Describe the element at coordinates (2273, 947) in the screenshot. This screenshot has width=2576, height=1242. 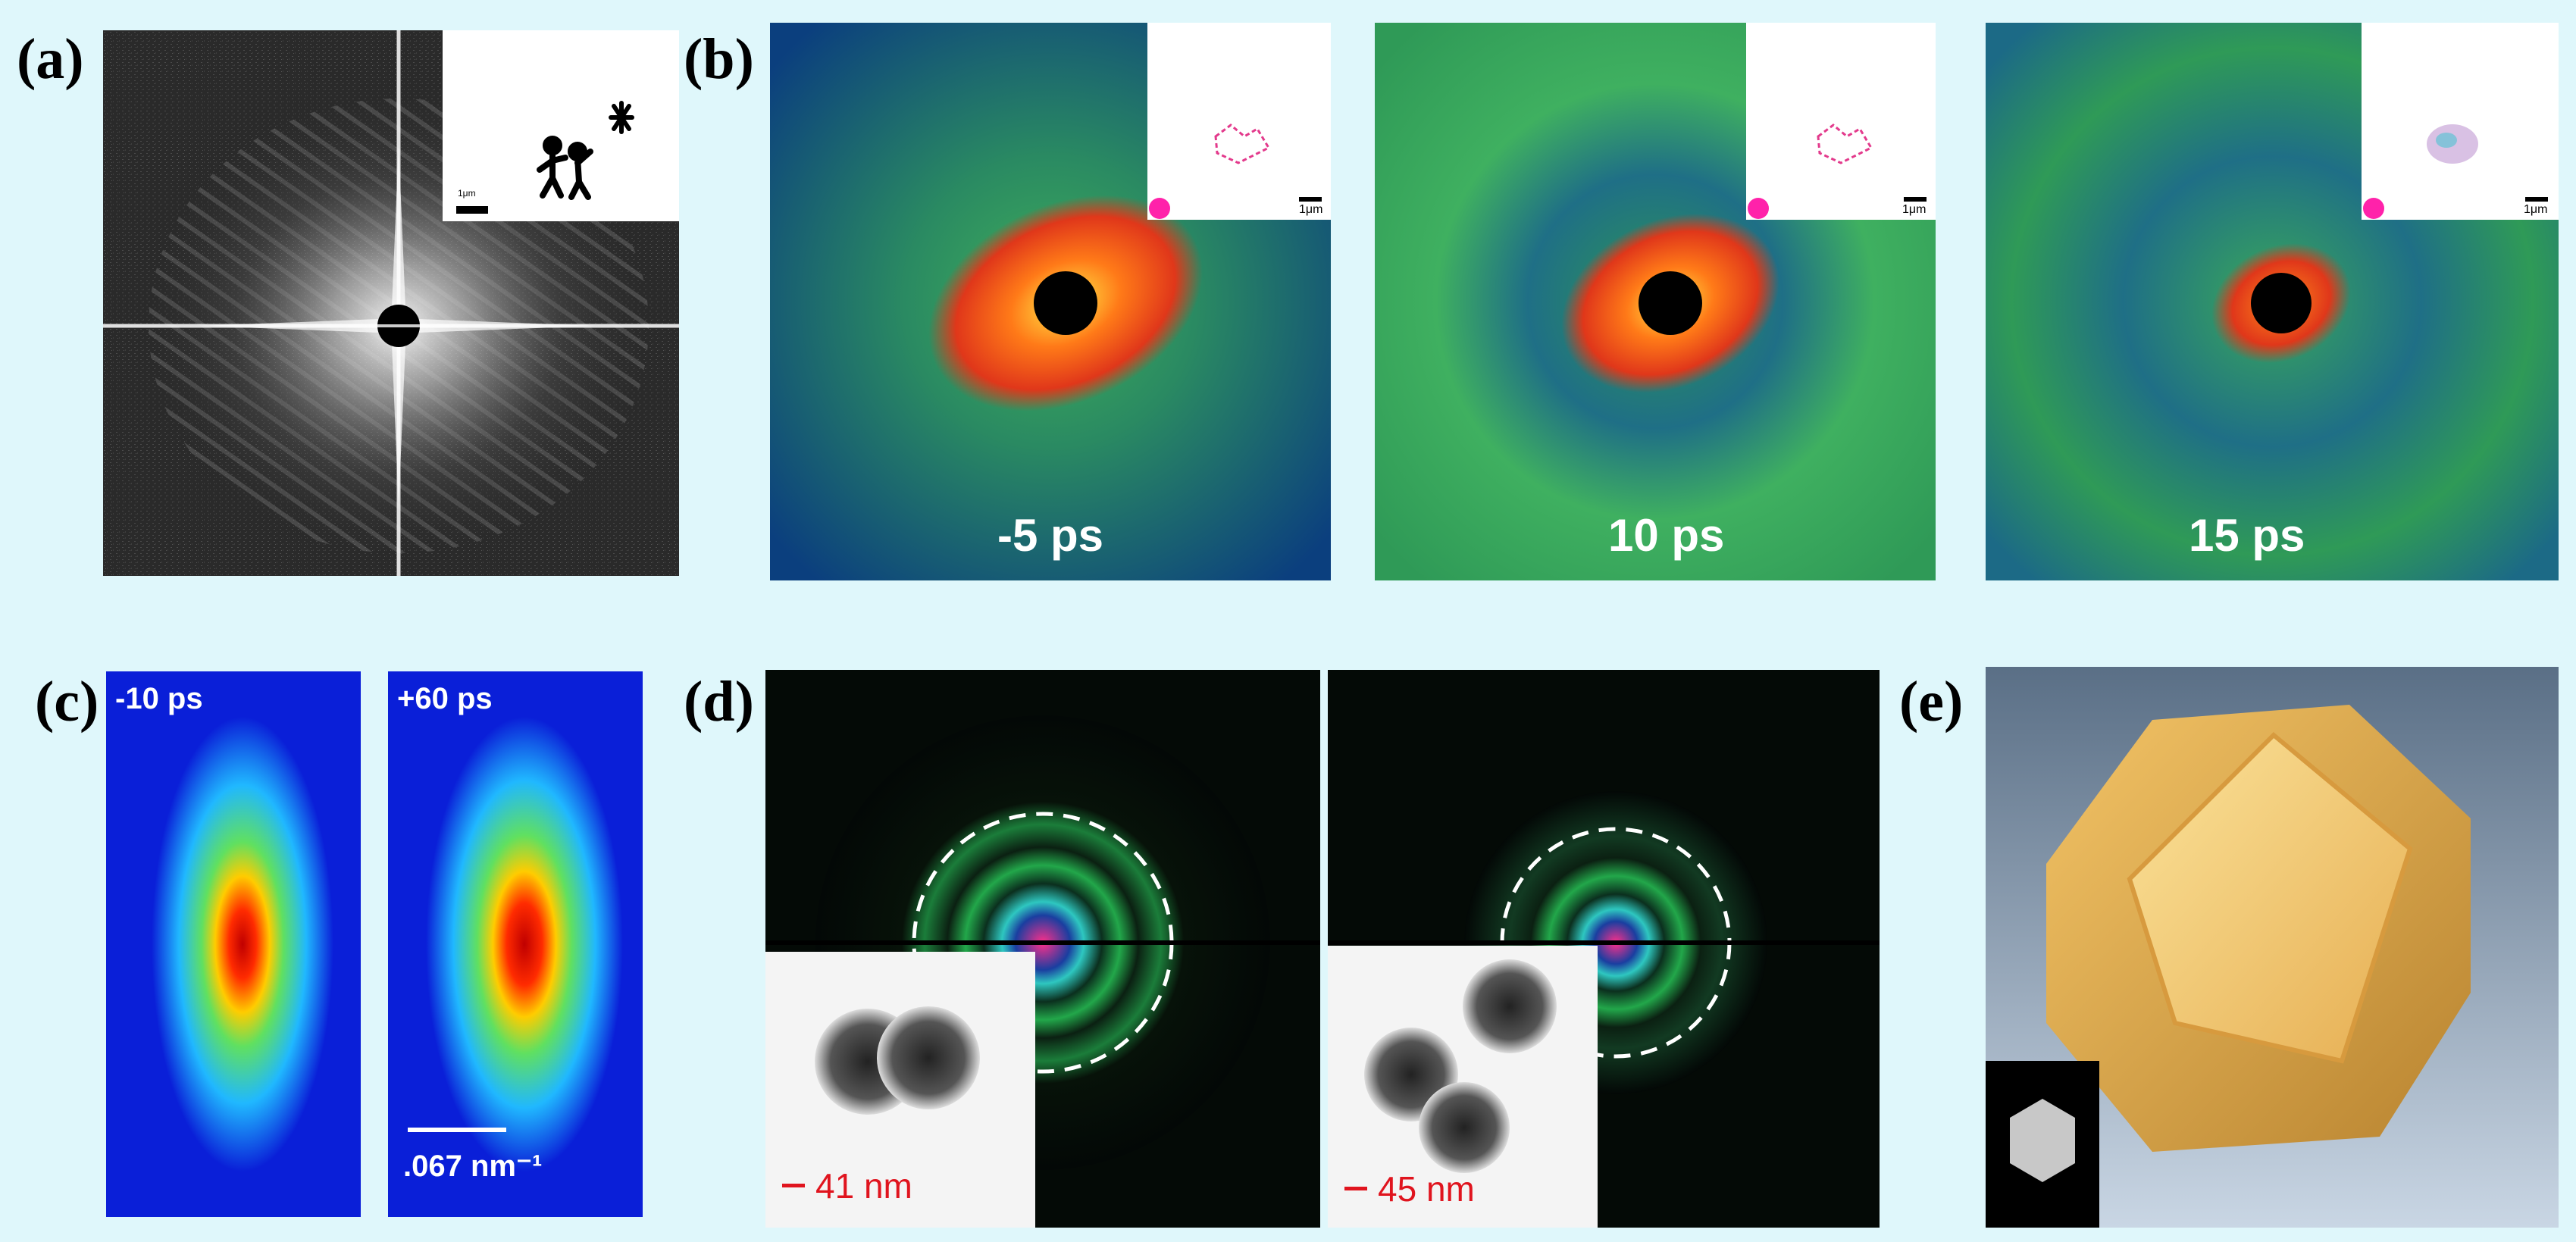
I see `panel-e-render` at that location.